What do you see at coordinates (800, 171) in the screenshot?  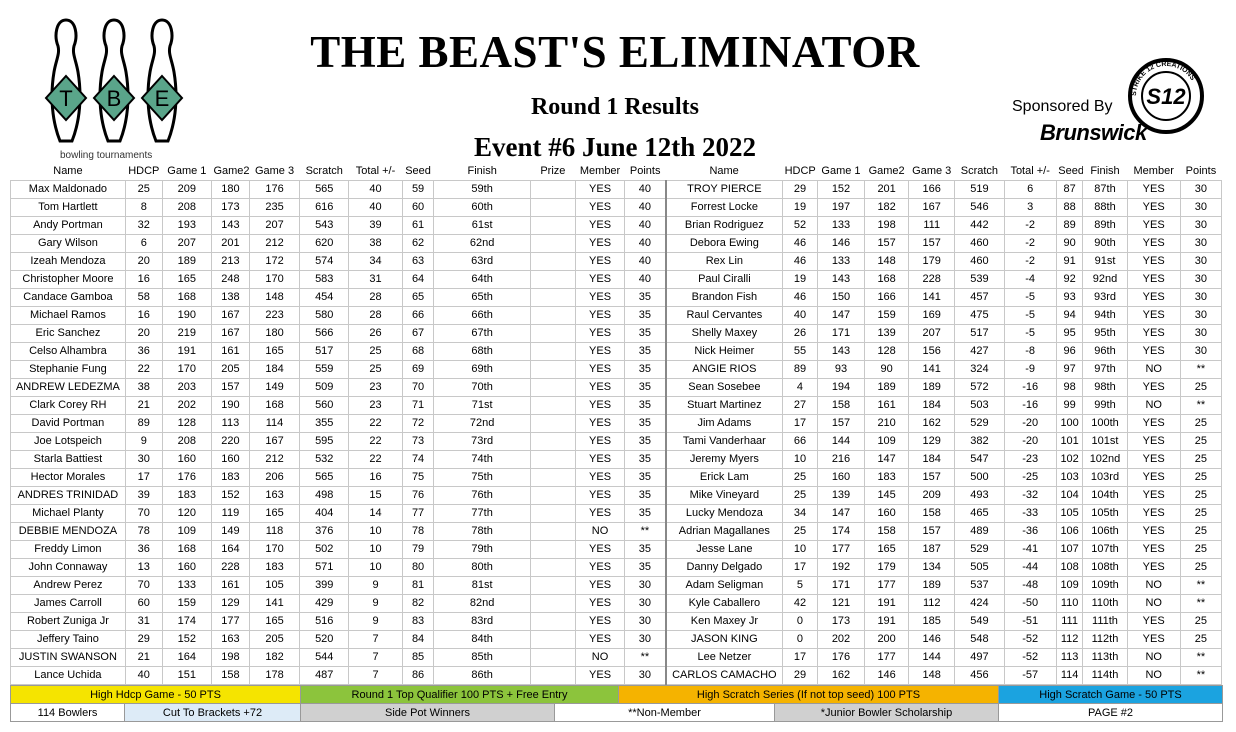 I see `right-header-1: HDCP` at bounding box center [800, 171].